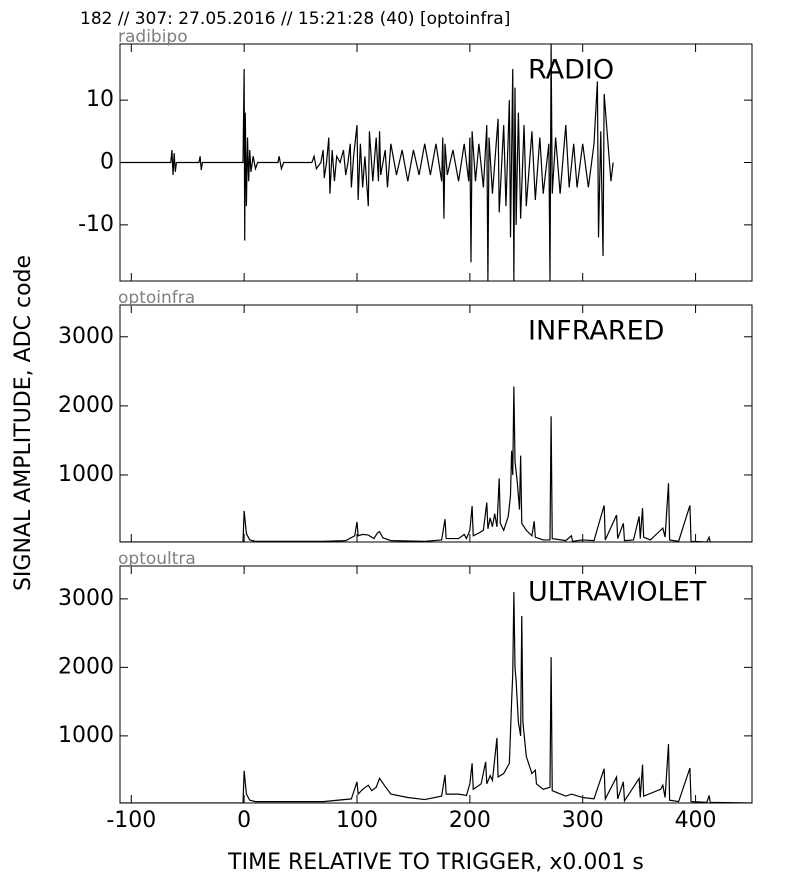  I want to click on x-tick-label: 100, so click(357, 820).